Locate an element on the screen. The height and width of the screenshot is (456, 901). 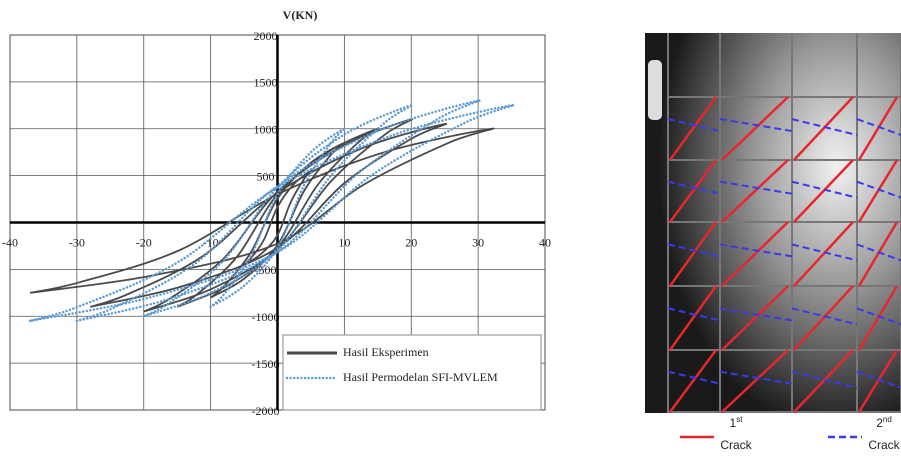
y-tick-label: 500 is located at coordinates (266, 176).